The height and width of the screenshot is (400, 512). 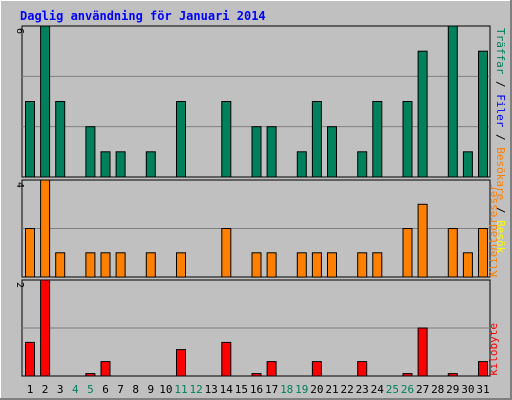 What do you see at coordinates (346, 389) in the screenshot?
I see `x-tick-label: 22` at bounding box center [346, 389].